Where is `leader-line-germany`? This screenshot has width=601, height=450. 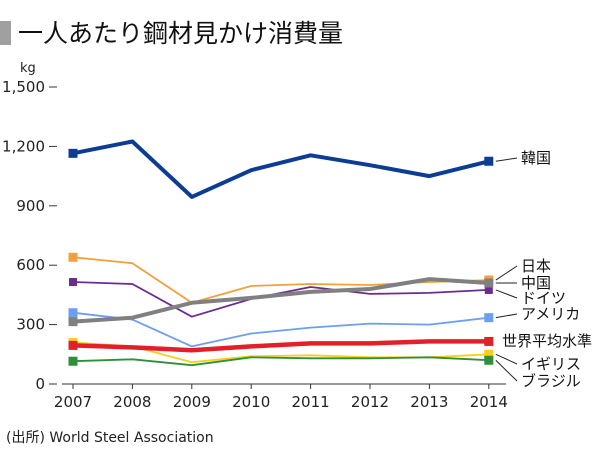 leader-line-germany is located at coordinates (506, 294).